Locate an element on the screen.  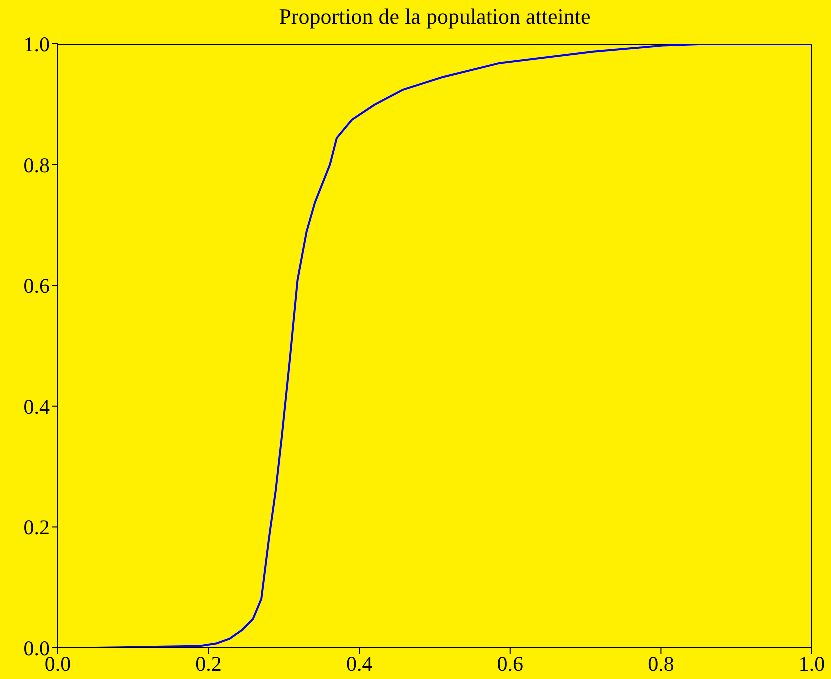
x-tick-label: 0.8 is located at coordinates (661, 664).